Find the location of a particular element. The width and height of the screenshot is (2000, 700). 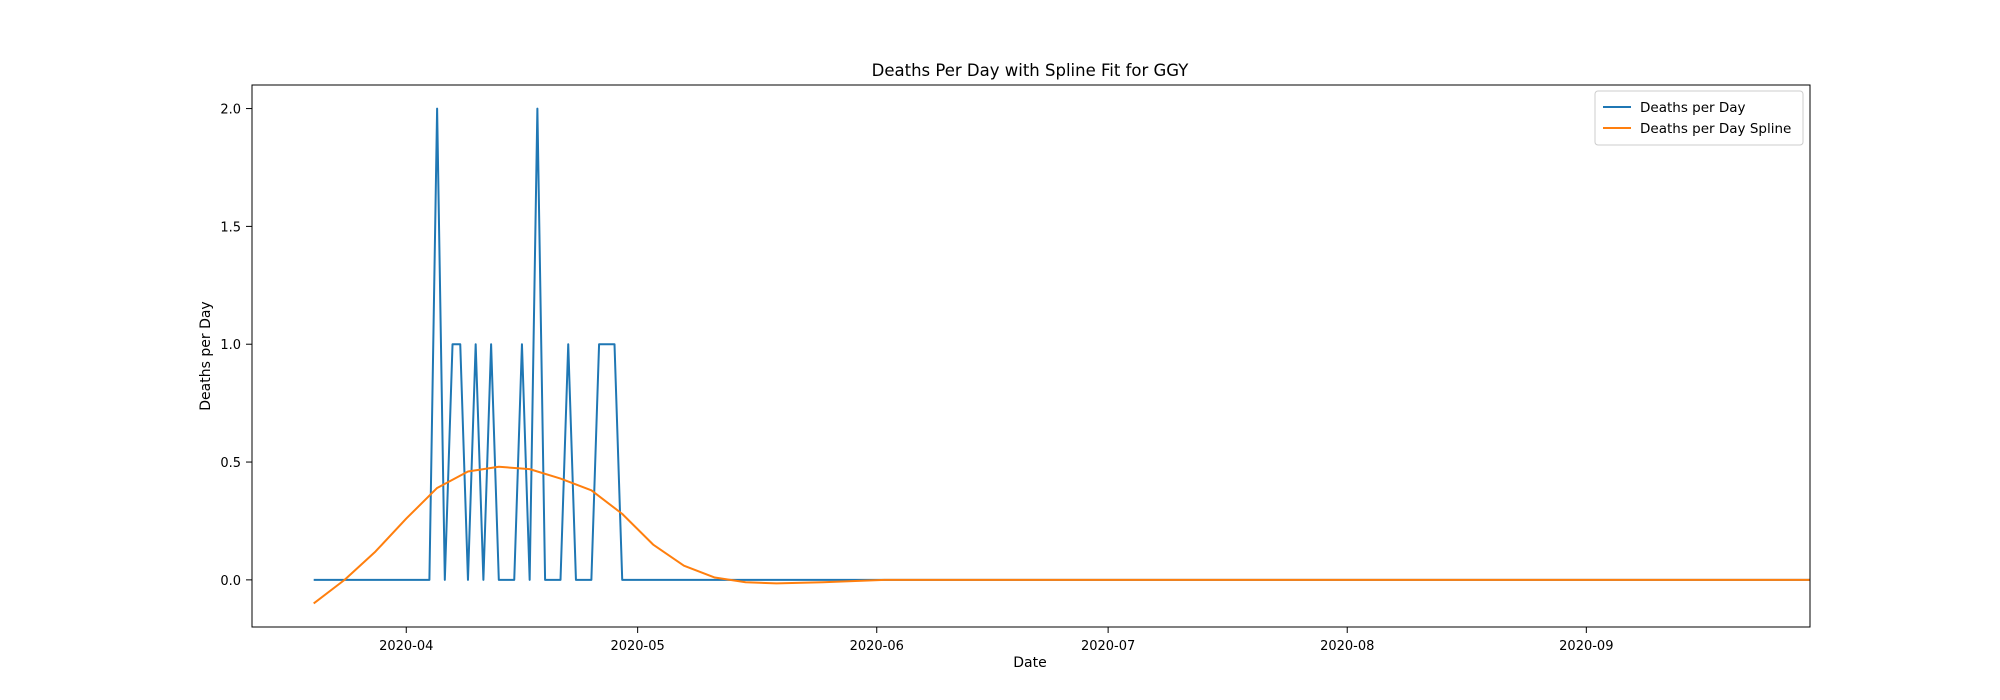

x-tick-label: 2020-07 is located at coordinates (1108, 646).